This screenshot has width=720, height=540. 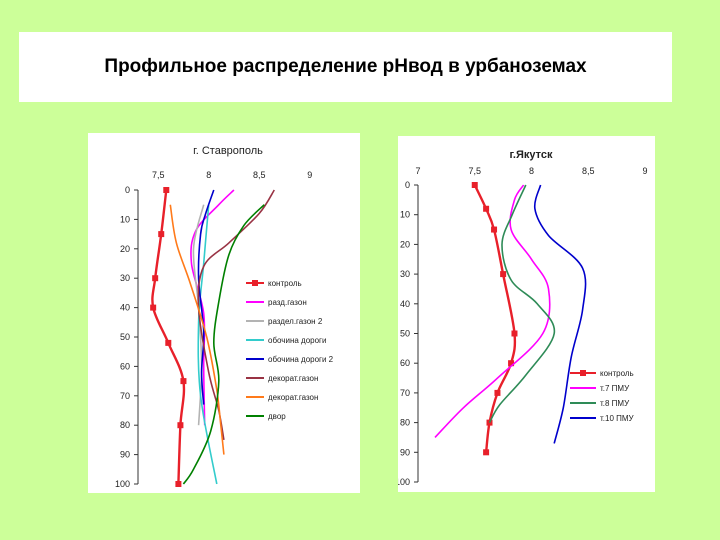 What do you see at coordinates (301, 359) in the screenshot?
I see `legend-label: обочина дороги 2` at bounding box center [301, 359].